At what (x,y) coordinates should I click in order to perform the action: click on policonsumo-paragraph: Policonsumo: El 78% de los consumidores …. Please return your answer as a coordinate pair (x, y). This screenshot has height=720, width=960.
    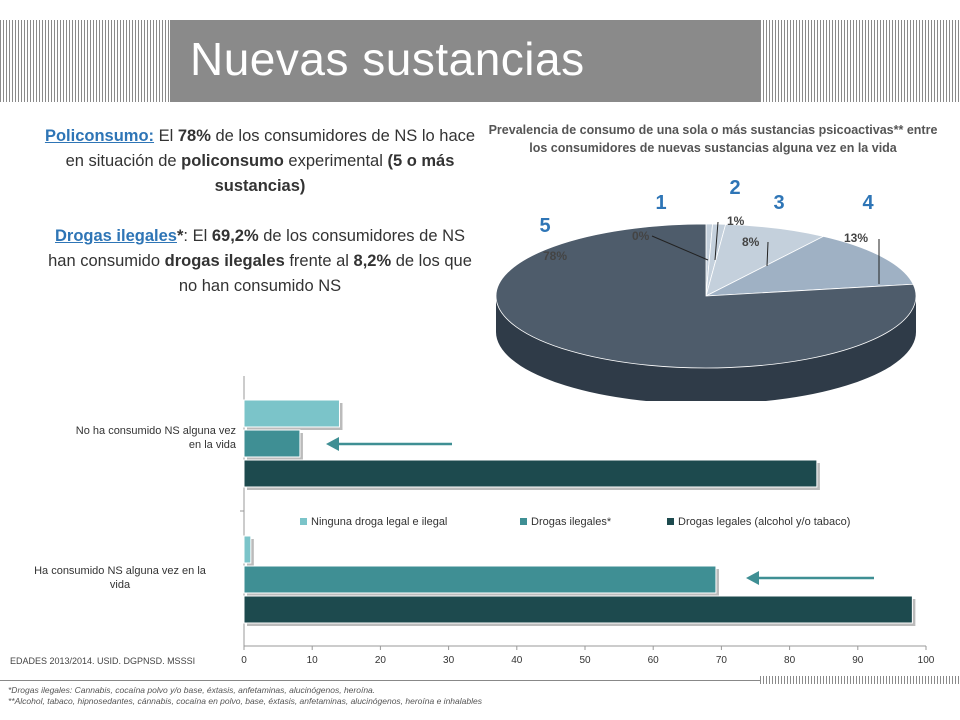
    Looking at the image, I should click on (260, 161).